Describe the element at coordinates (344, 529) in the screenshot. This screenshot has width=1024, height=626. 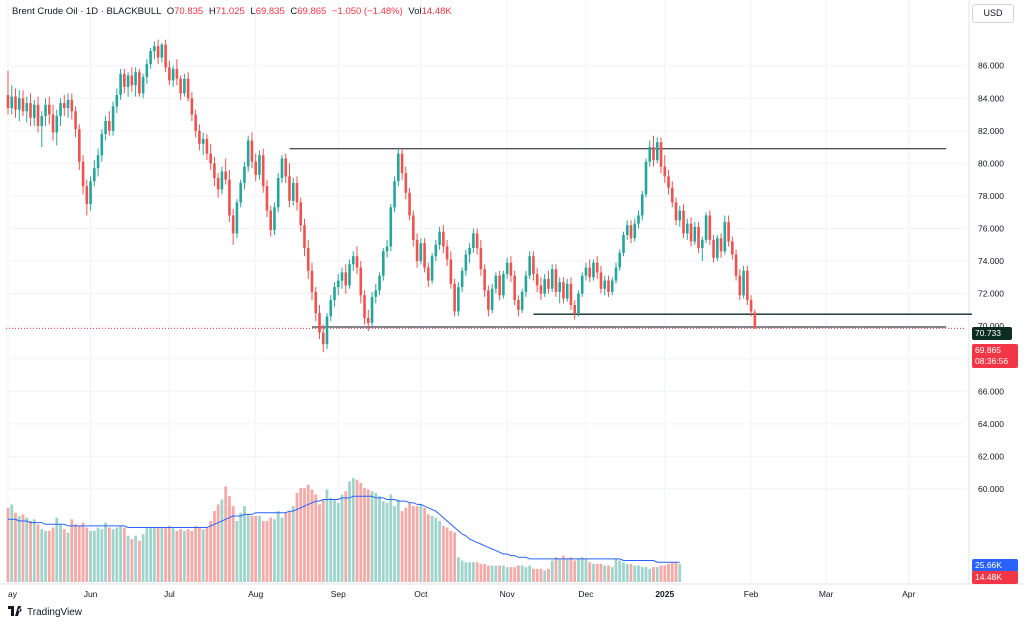
I see `volume-ma-line` at that location.